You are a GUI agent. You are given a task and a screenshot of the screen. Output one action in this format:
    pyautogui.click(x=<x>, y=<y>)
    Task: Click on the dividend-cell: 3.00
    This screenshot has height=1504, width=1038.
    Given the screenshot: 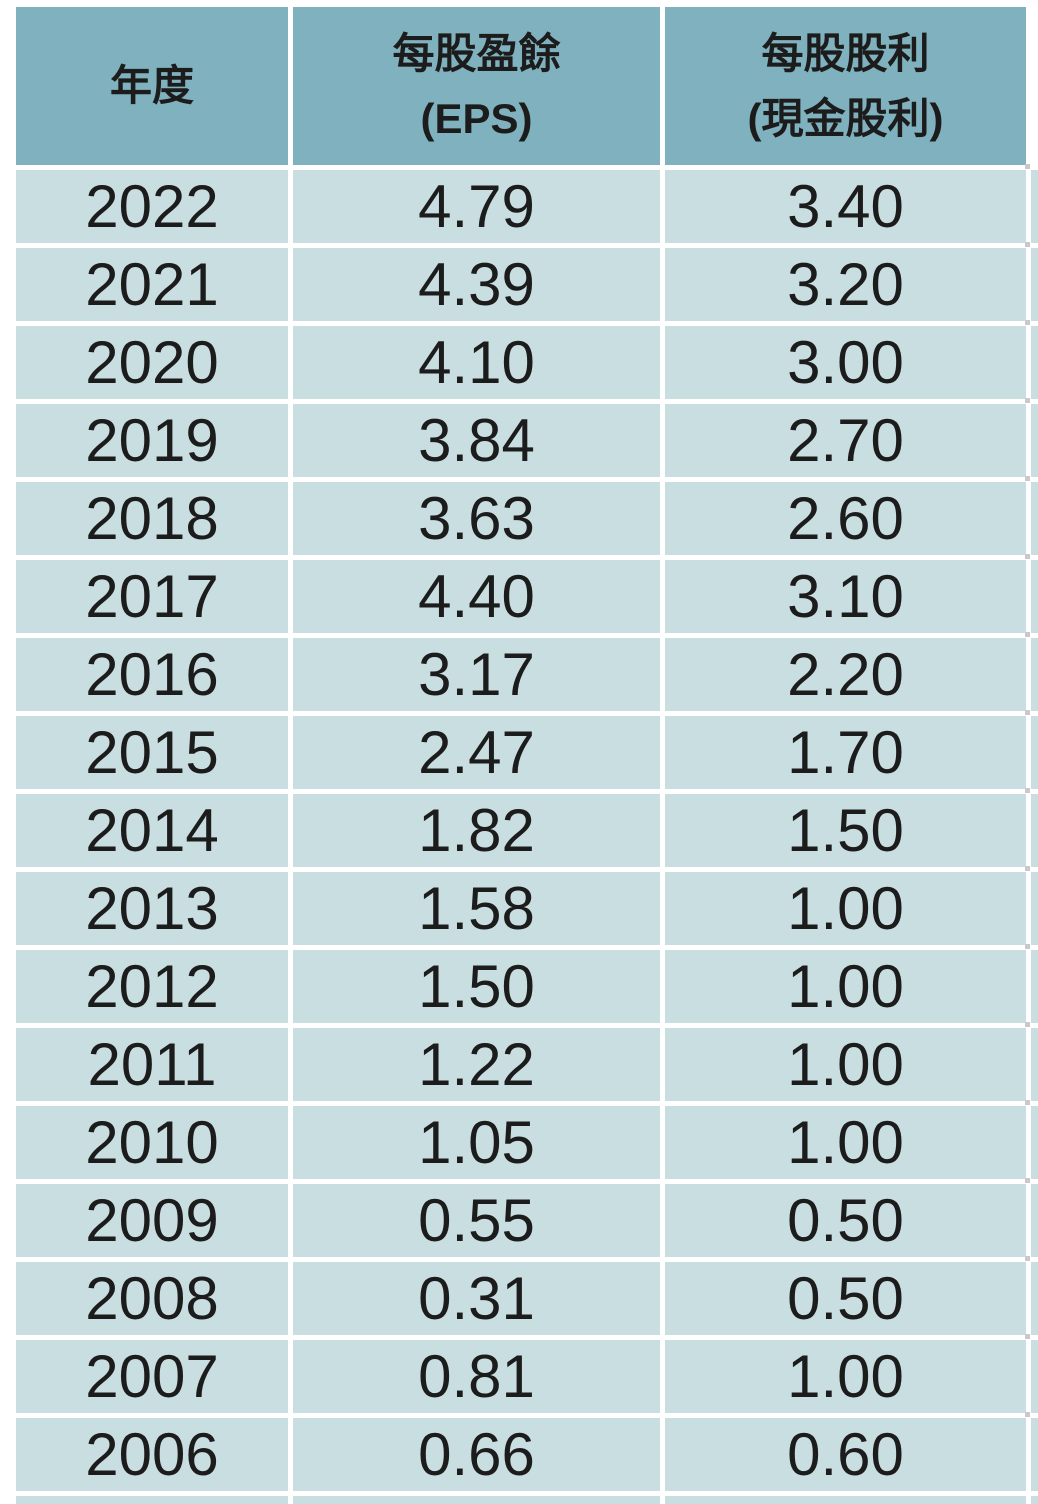 What is the action you would take?
    pyautogui.click(x=845, y=362)
    